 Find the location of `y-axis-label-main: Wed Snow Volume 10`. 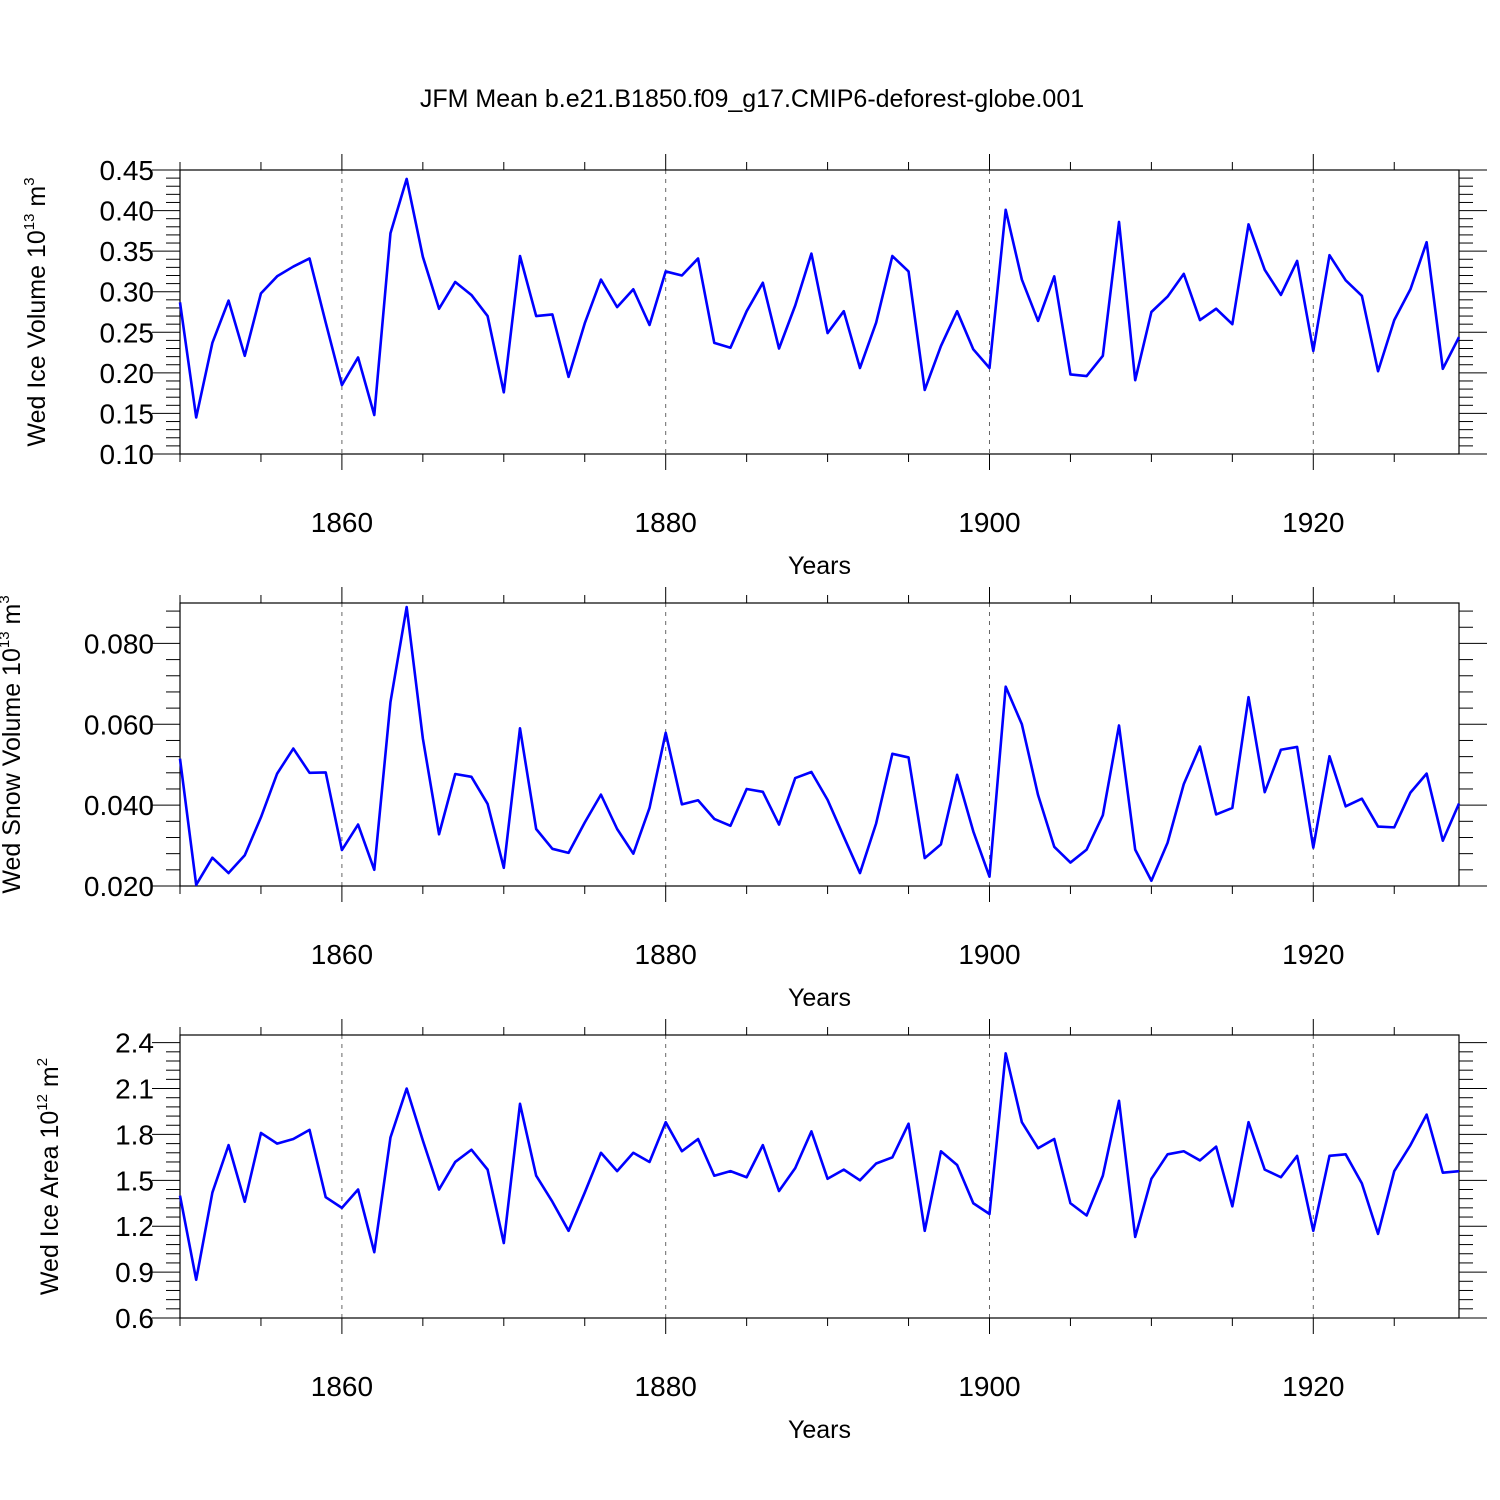

y-axis-label-main: Wed Snow Volume 10 is located at coordinates (13, 771).